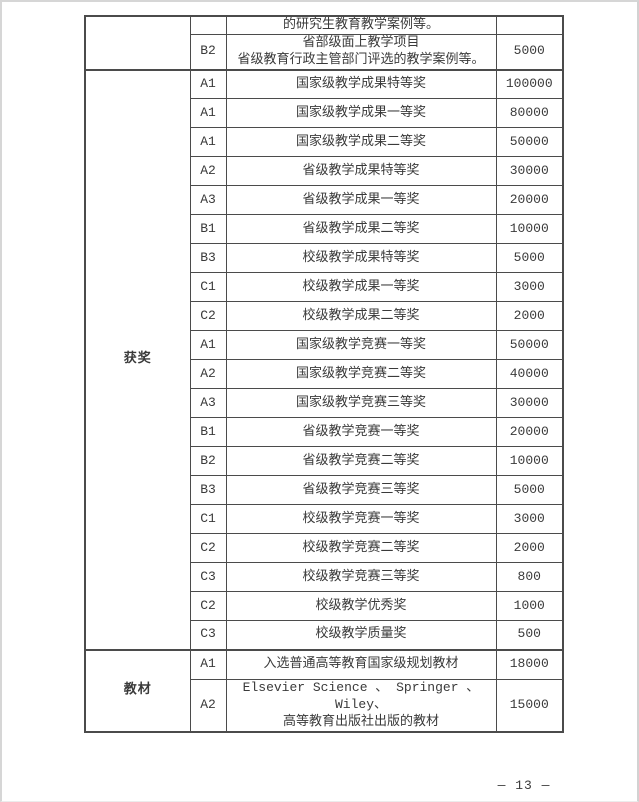 This screenshot has width=639, height=802. I want to click on description-cell: 省级教学成果特等奖, so click(361, 171).